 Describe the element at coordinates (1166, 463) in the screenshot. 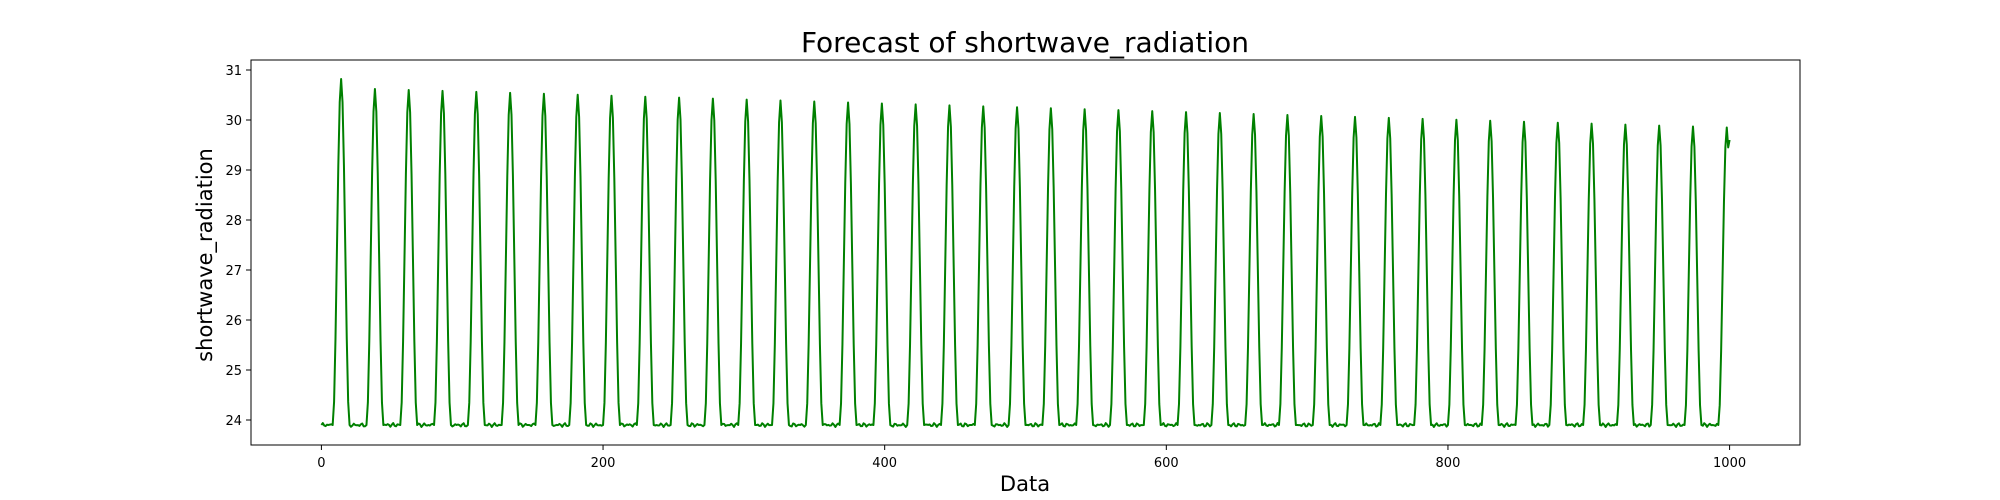

I see `x-tick-label: 600` at that location.